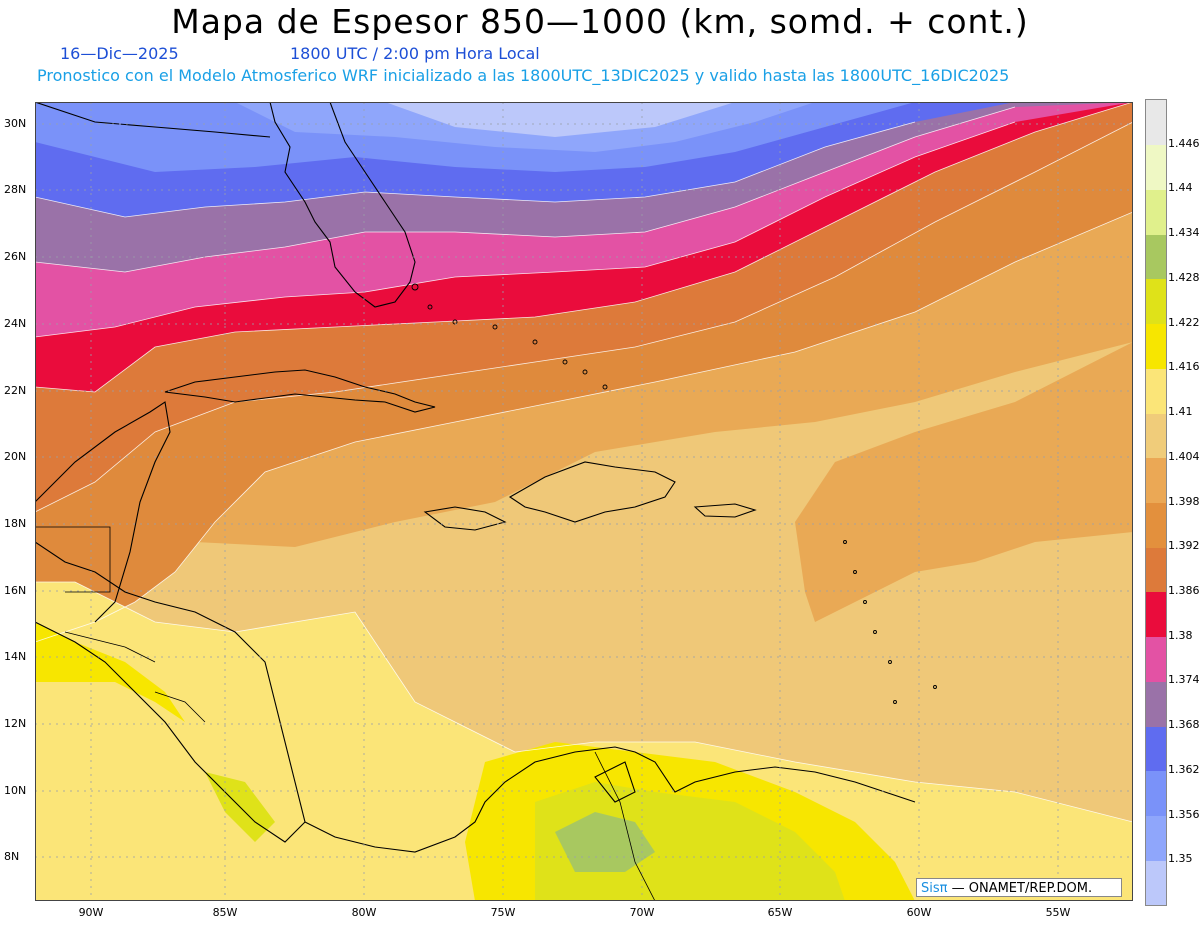 Image resolution: width=1200 pixels, height=927 pixels. What do you see at coordinates (15, 123) in the screenshot?
I see `lat-tick-label: 30N` at bounding box center [15, 123].